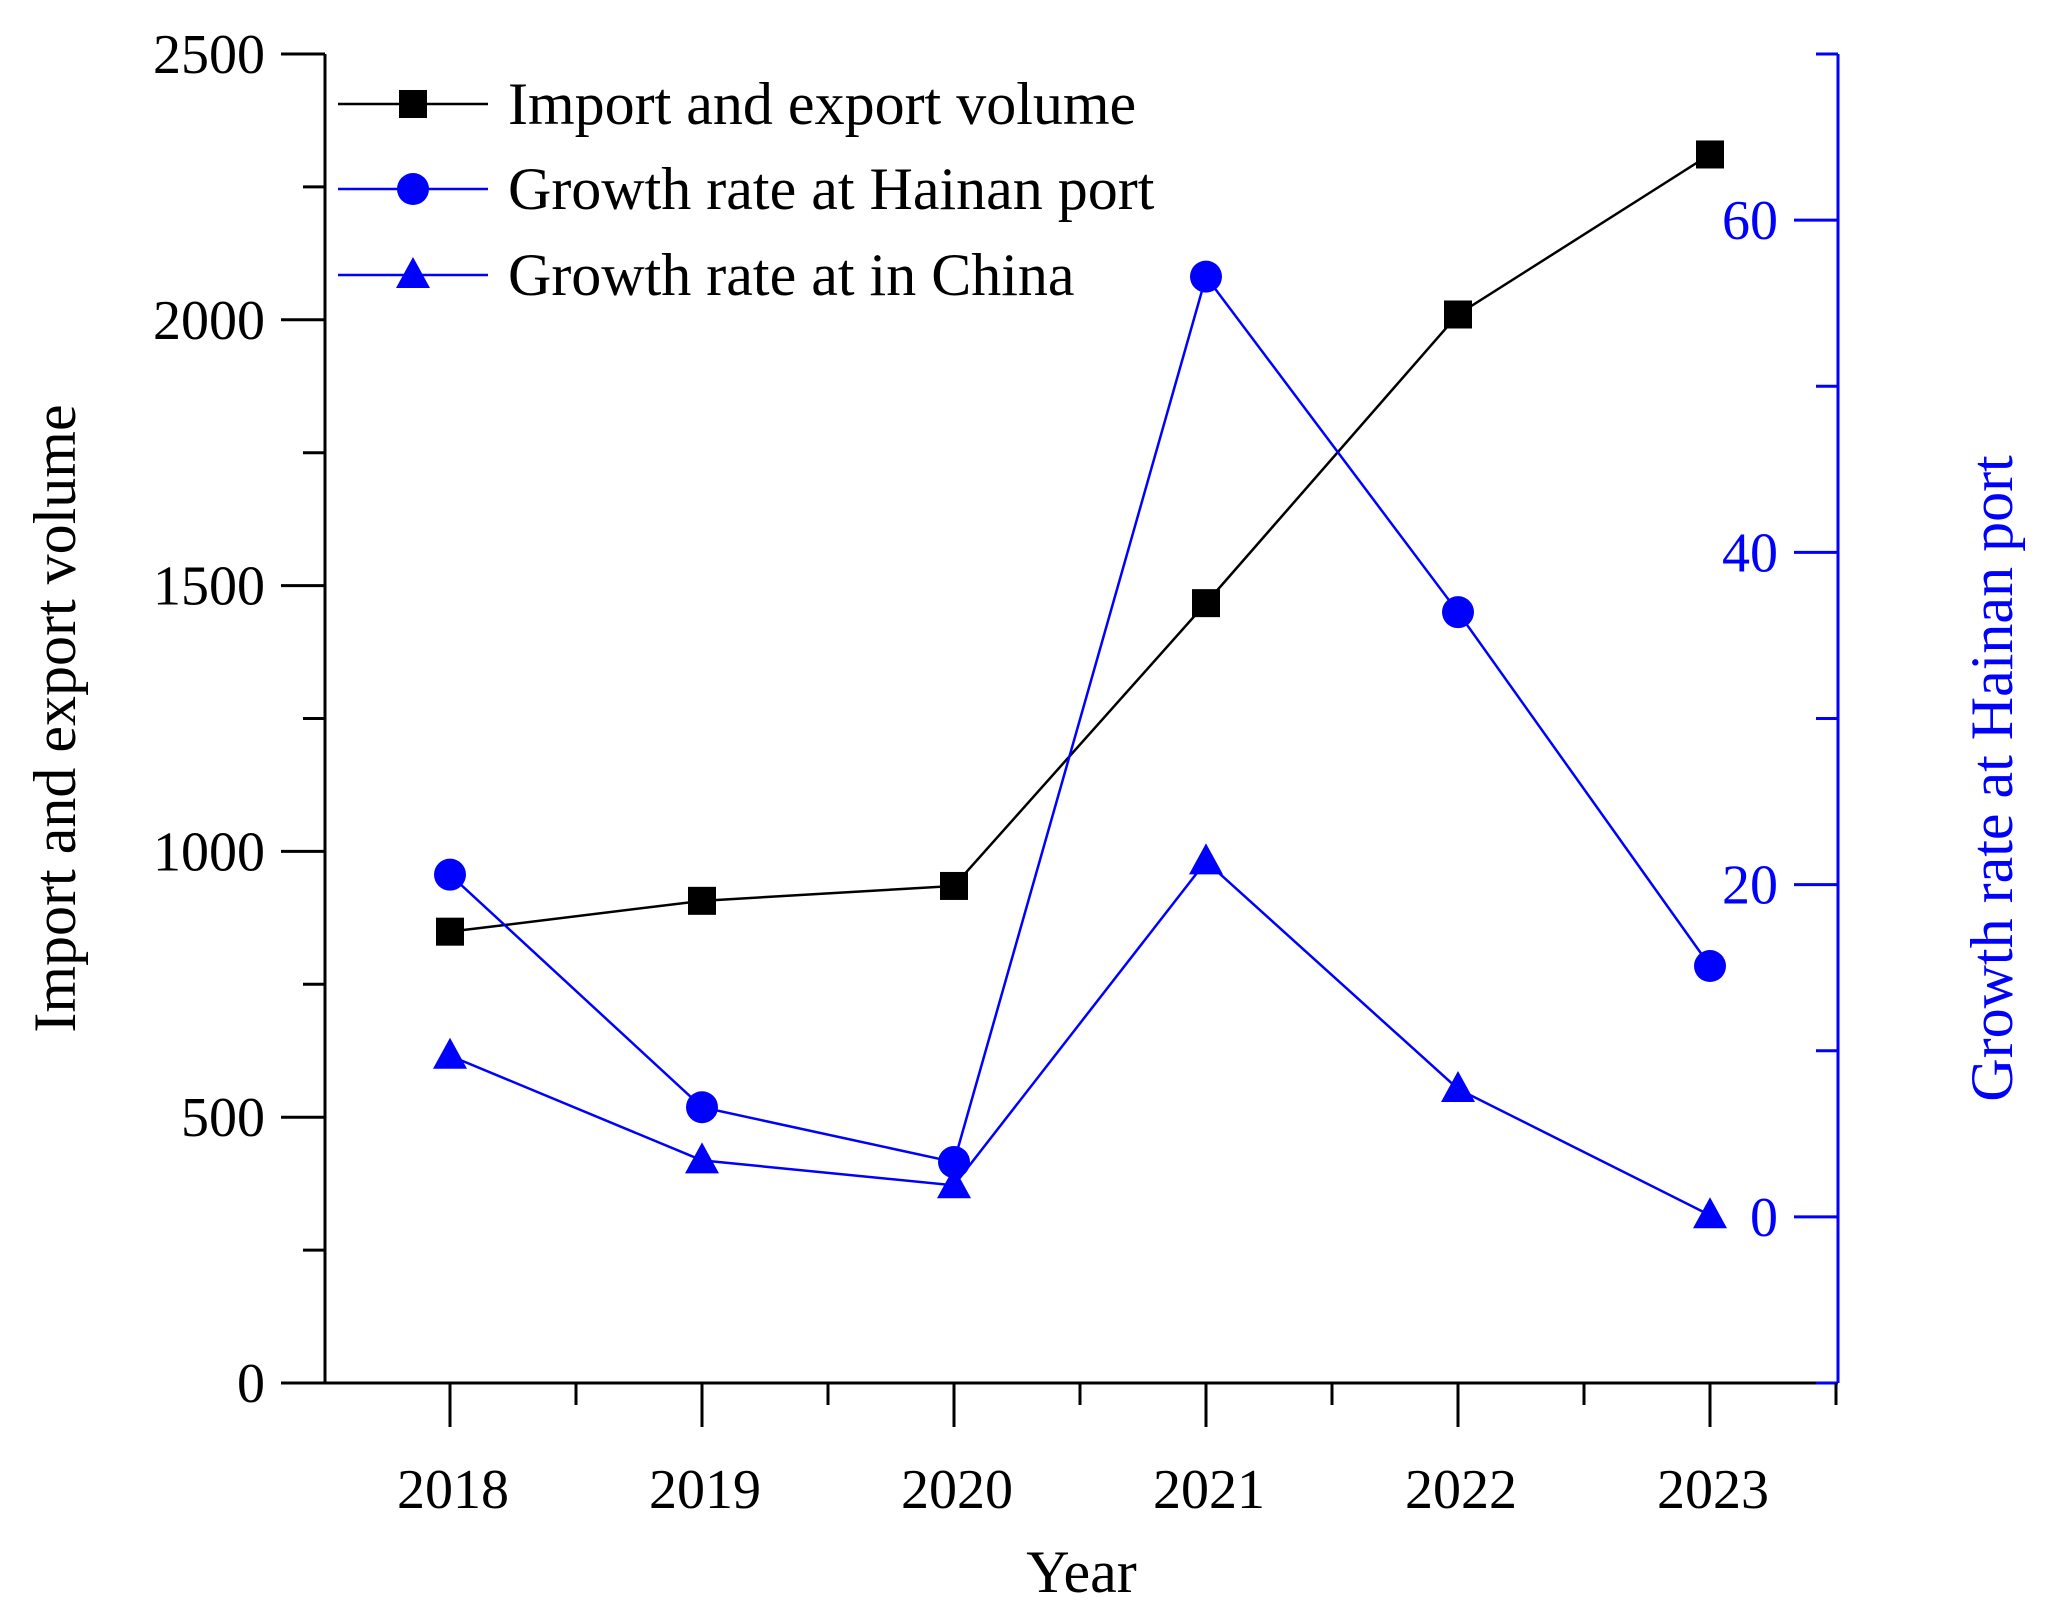  I want to click on x-tick-label: 2022, so click(1461, 1490).